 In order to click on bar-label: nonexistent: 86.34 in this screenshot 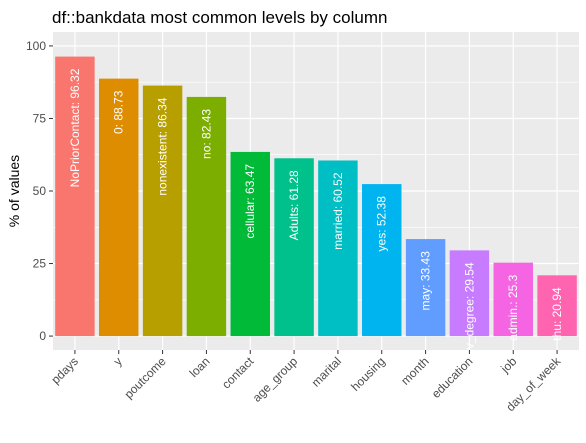, I will do `click(163, 146)`.